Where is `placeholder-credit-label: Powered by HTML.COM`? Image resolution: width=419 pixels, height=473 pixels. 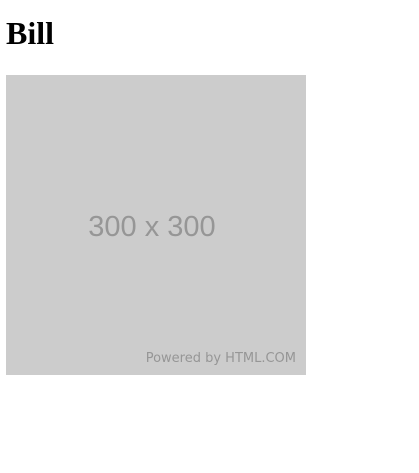
placeholder-credit-label: Powered by HTML.COM is located at coordinates (220, 358).